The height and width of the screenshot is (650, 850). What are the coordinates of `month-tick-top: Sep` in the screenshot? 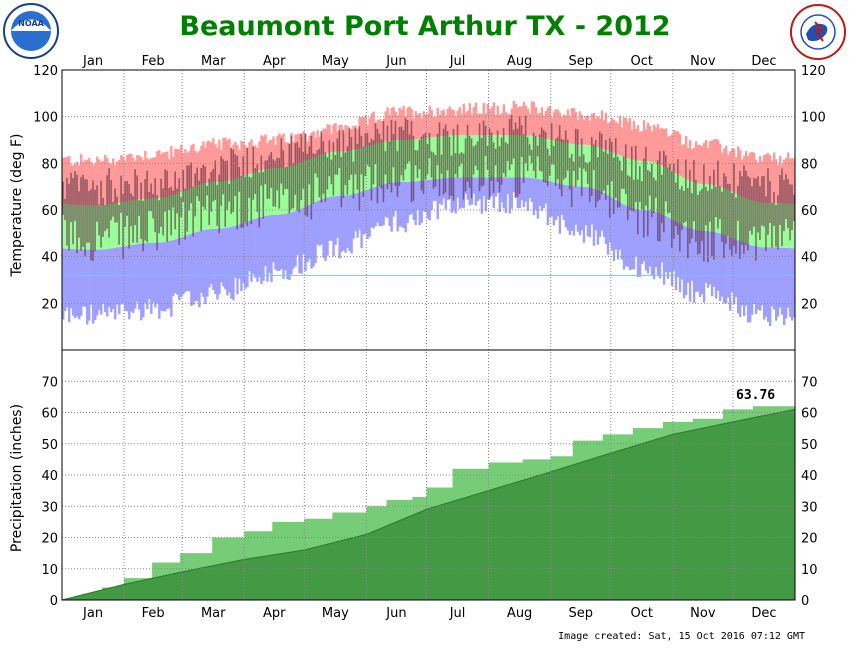 It's located at (580, 61).